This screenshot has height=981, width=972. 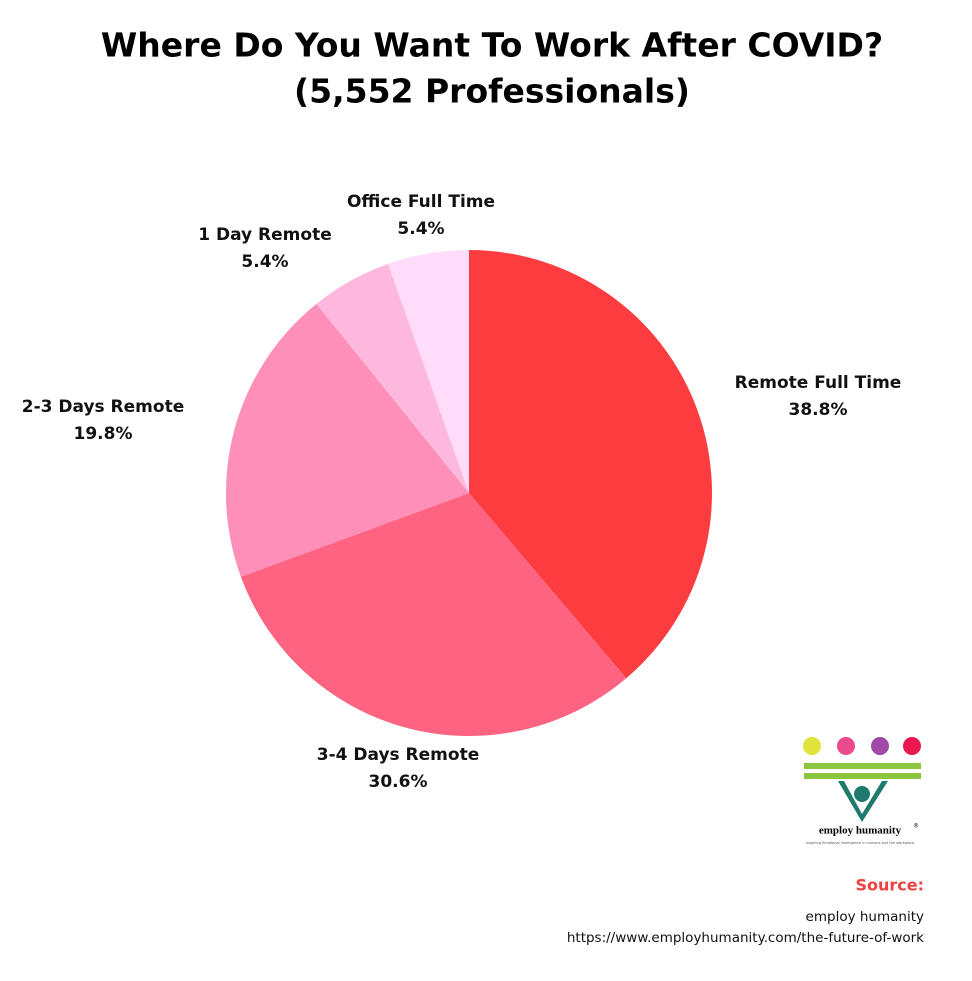 I want to click on logo-name: employ humanity, so click(x=860, y=831).